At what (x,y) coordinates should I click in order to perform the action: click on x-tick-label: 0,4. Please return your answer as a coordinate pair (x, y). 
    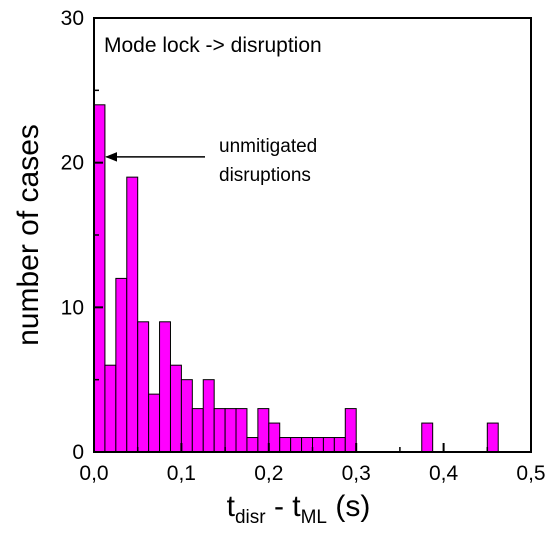
    Looking at the image, I should click on (444, 473).